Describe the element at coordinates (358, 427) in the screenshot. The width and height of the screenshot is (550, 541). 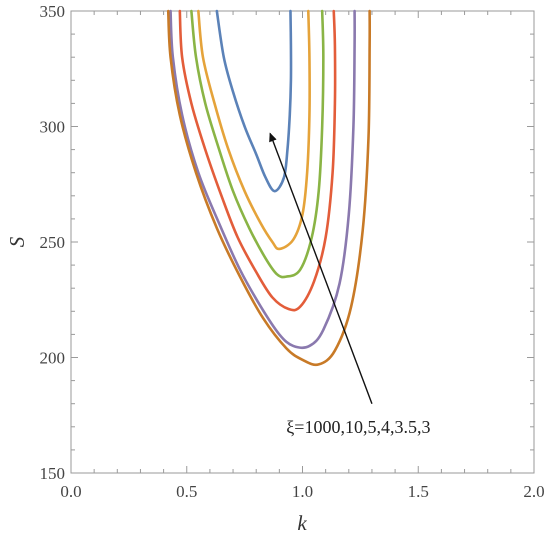
I see `annotation-text: ξ=1000,10,5,4,3.5,3` at that location.